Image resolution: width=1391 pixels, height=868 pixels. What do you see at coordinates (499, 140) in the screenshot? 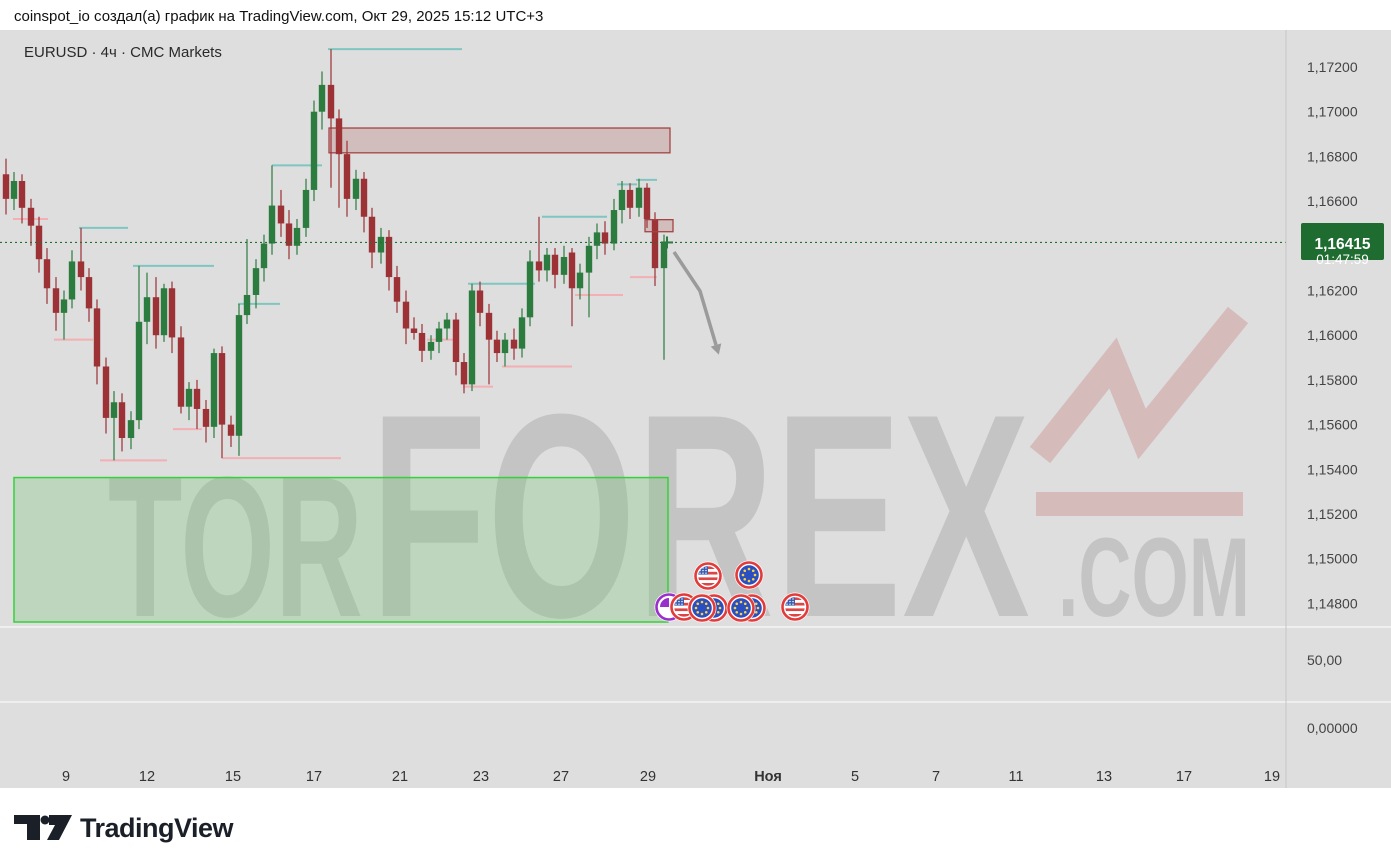
I see `supply-zone` at bounding box center [499, 140].